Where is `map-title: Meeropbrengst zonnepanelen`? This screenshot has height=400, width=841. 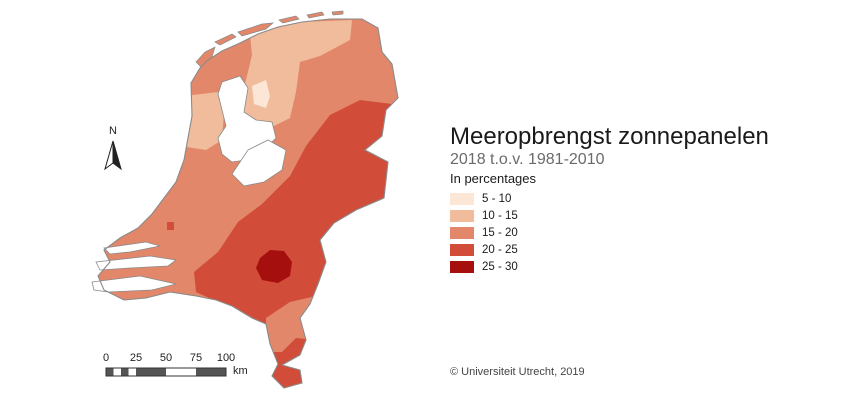 map-title: Meeropbrengst zonnepanelen is located at coordinates (609, 136).